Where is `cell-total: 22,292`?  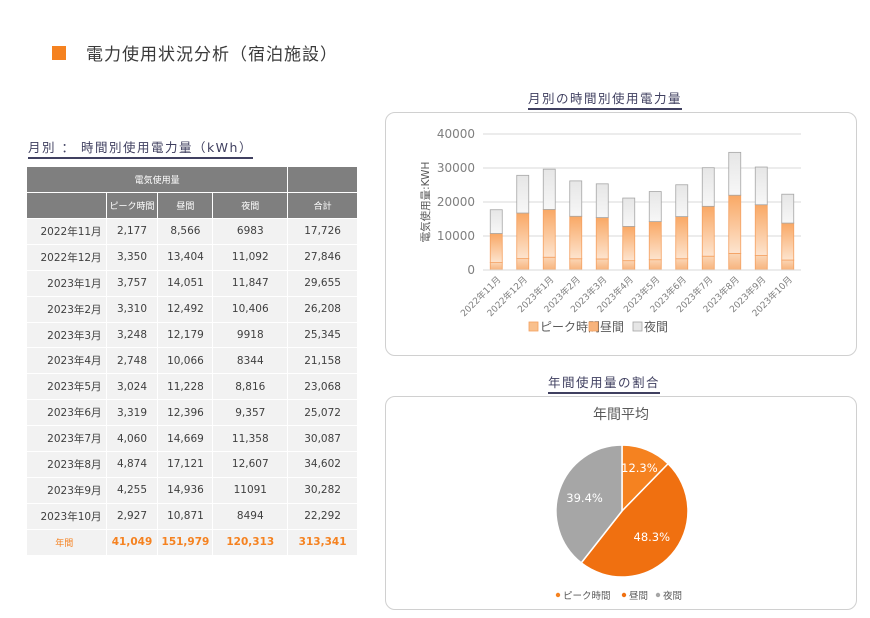 cell-total: 22,292 is located at coordinates (322, 516).